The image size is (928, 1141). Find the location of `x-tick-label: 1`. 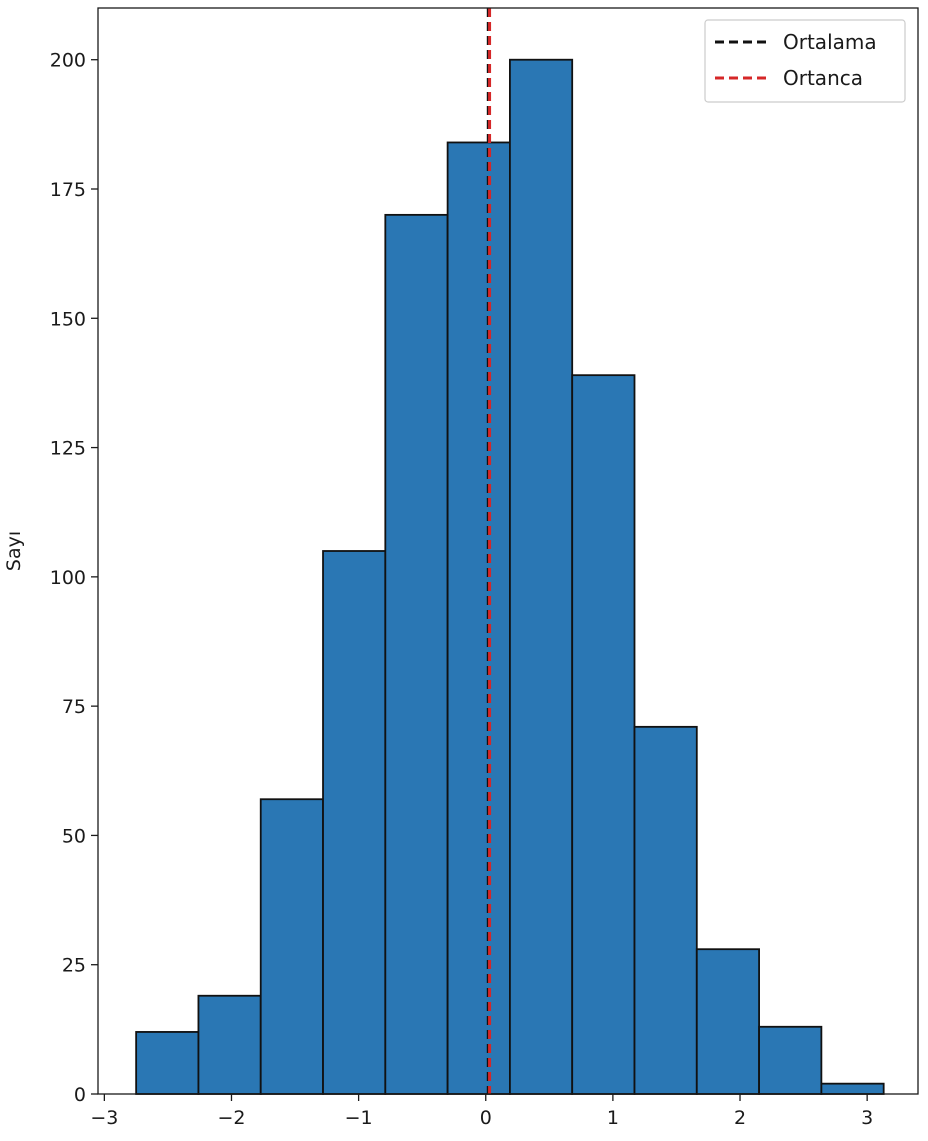

x-tick-label: 1 is located at coordinates (613, 1118).